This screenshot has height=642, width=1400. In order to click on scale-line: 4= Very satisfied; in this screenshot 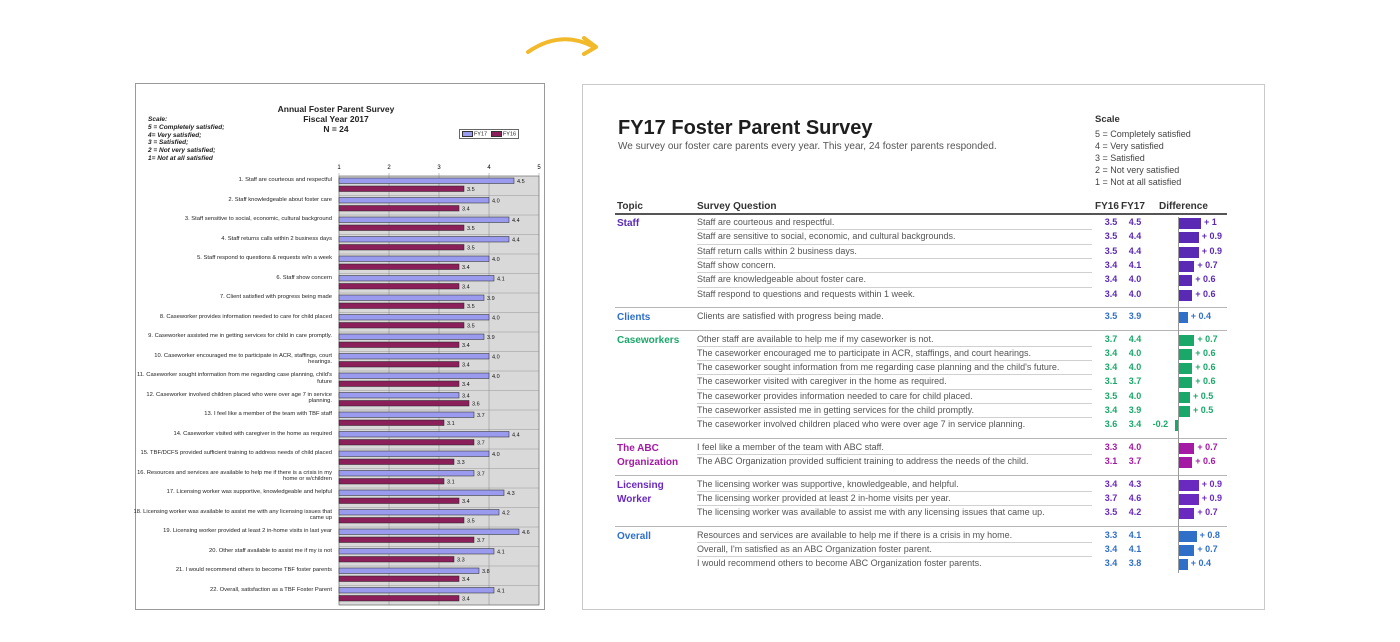, I will do `click(175, 135)`.